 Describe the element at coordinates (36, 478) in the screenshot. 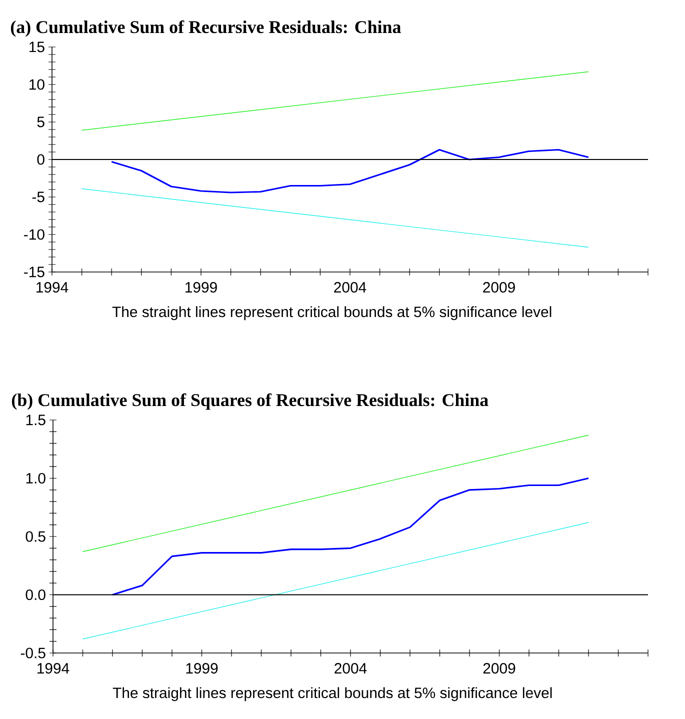

I see `y-tick-label: 1.0` at that location.